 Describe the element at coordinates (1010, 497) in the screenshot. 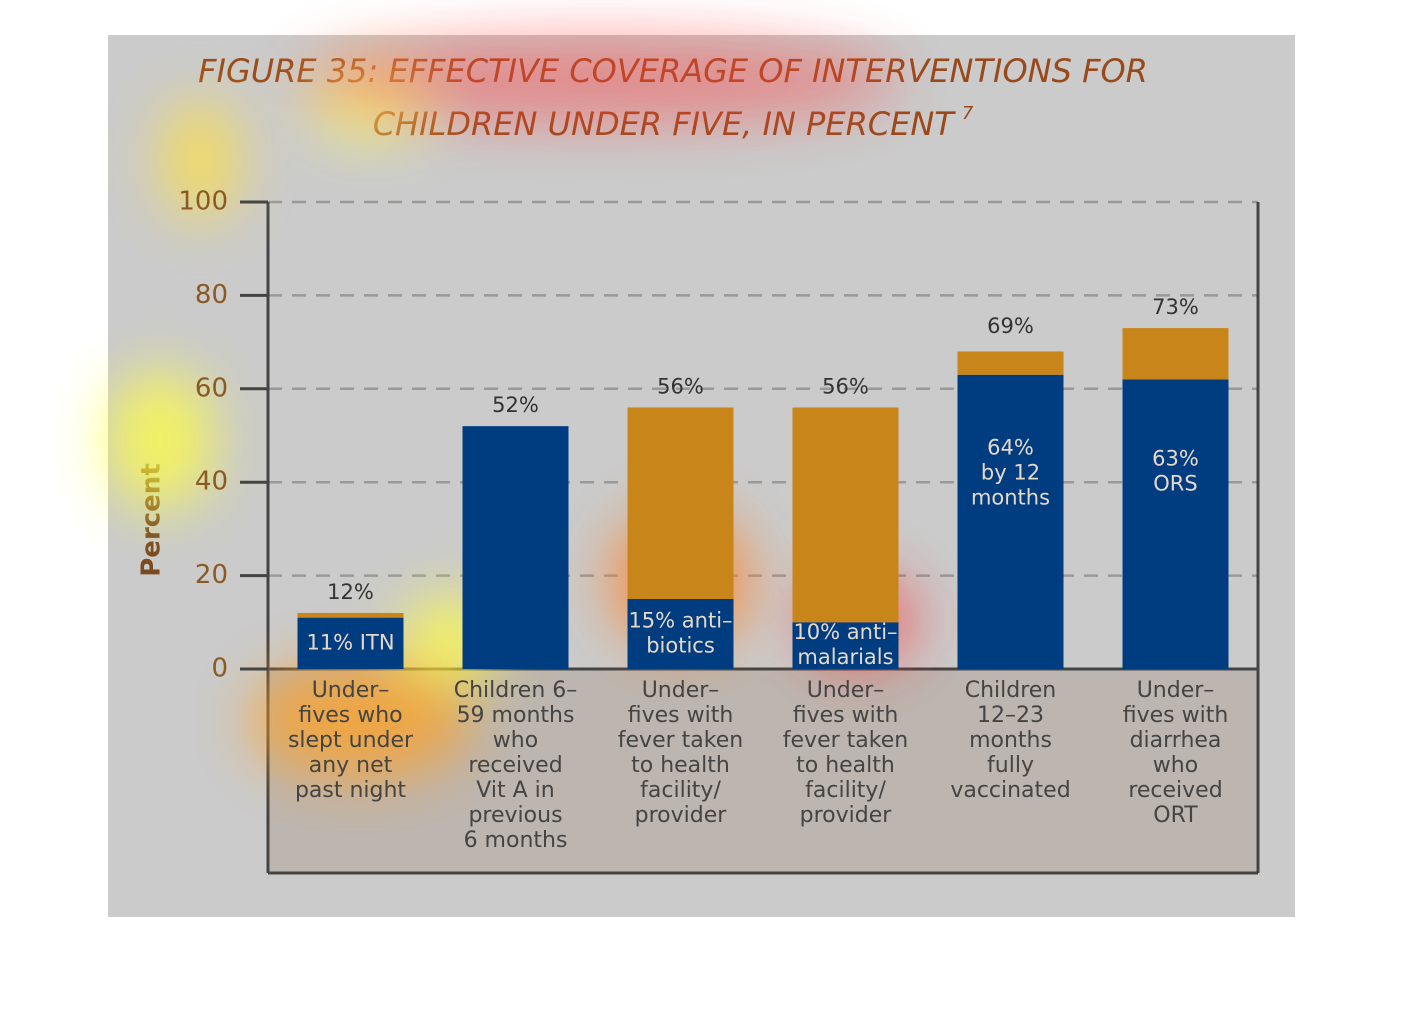

I see `bar-inner-label: months` at that location.